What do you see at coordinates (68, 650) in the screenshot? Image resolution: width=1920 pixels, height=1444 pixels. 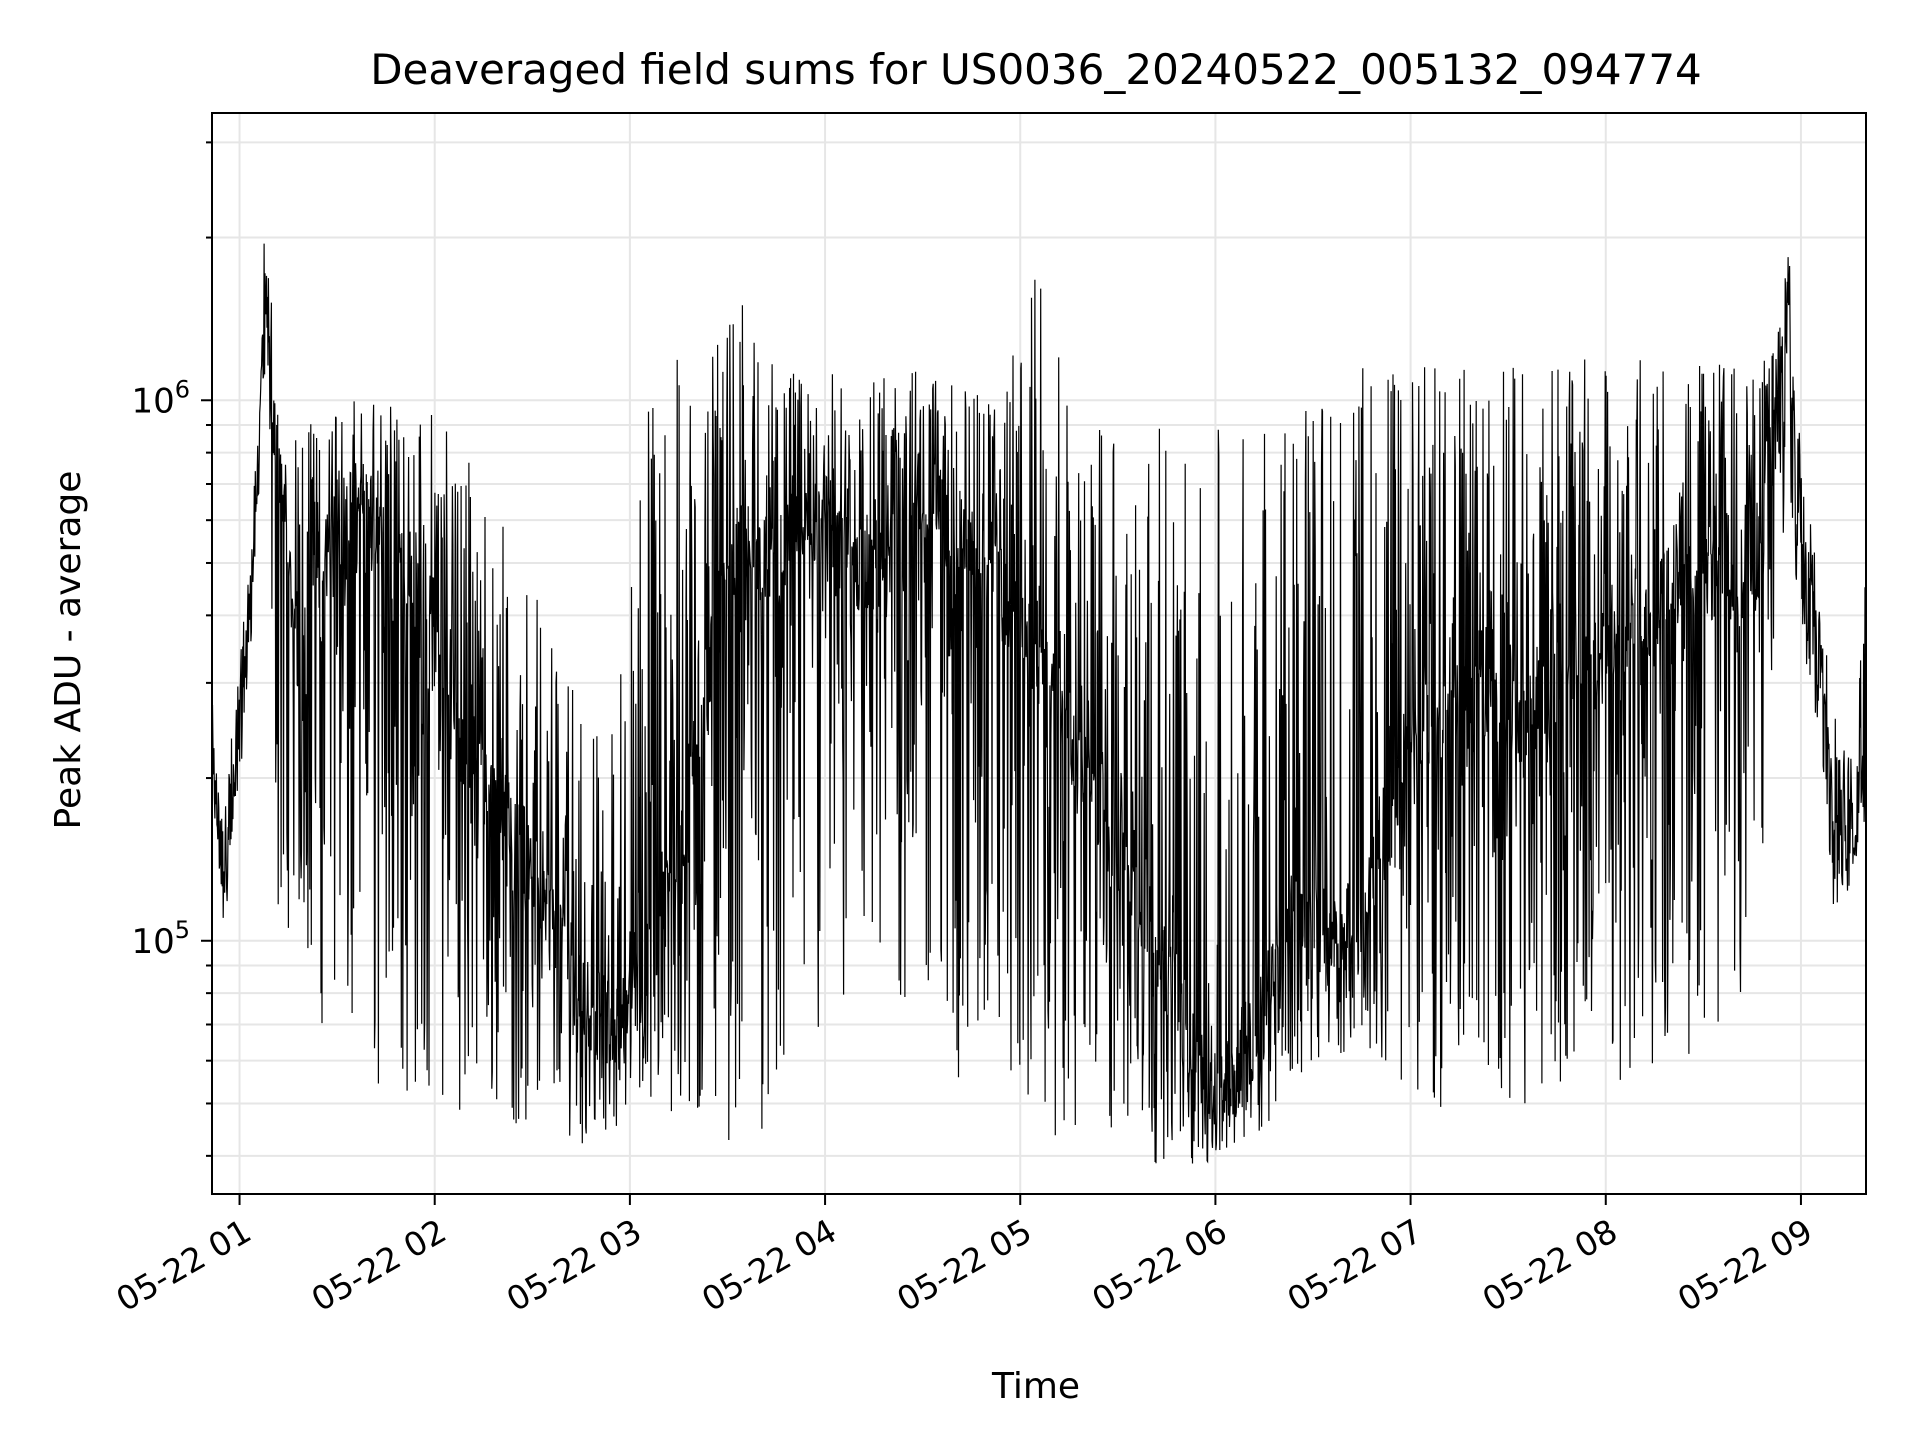 I see `y-axis-label: Peak ADU - average` at bounding box center [68, 650].